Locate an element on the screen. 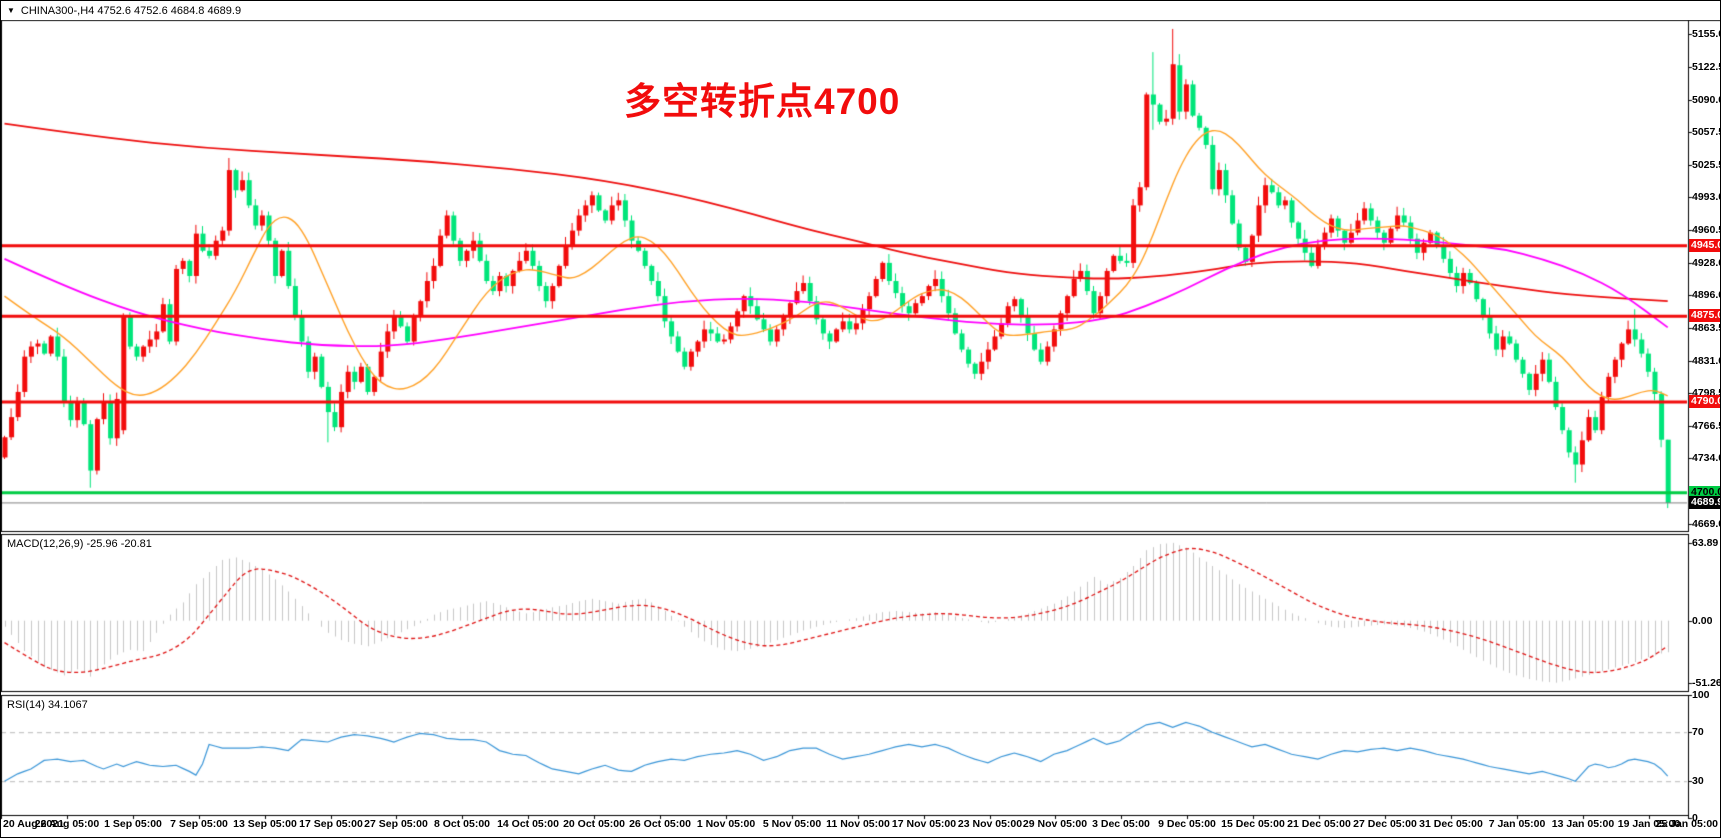 This screenshot has height=838, width=1721. time-axis-label: 13 Sep 05:00 is located at coordinates (265, 824).